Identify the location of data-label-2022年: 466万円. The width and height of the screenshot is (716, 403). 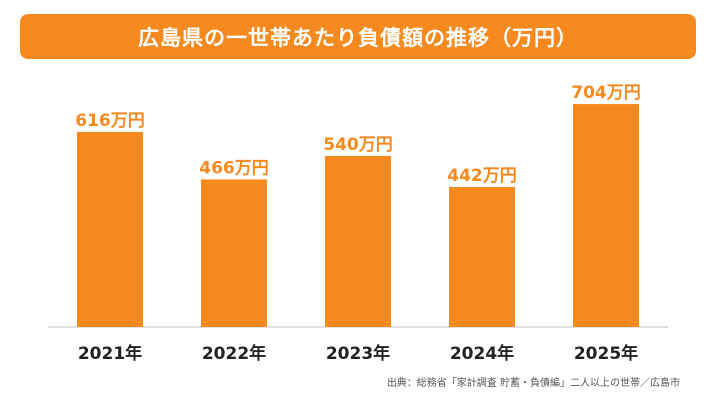
(234, 168).